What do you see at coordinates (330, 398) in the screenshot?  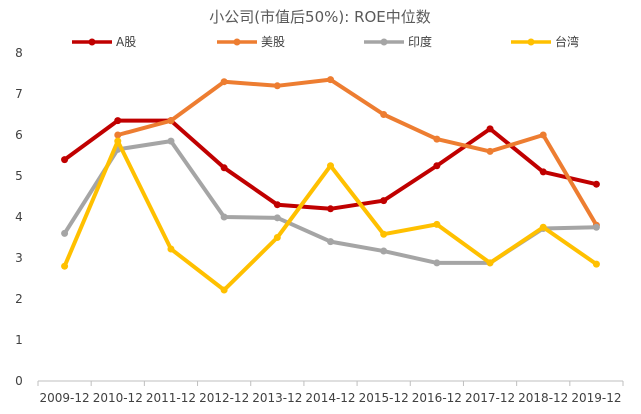 I see `x-tick-label: 2014-12` at bounding box center [330, 398].